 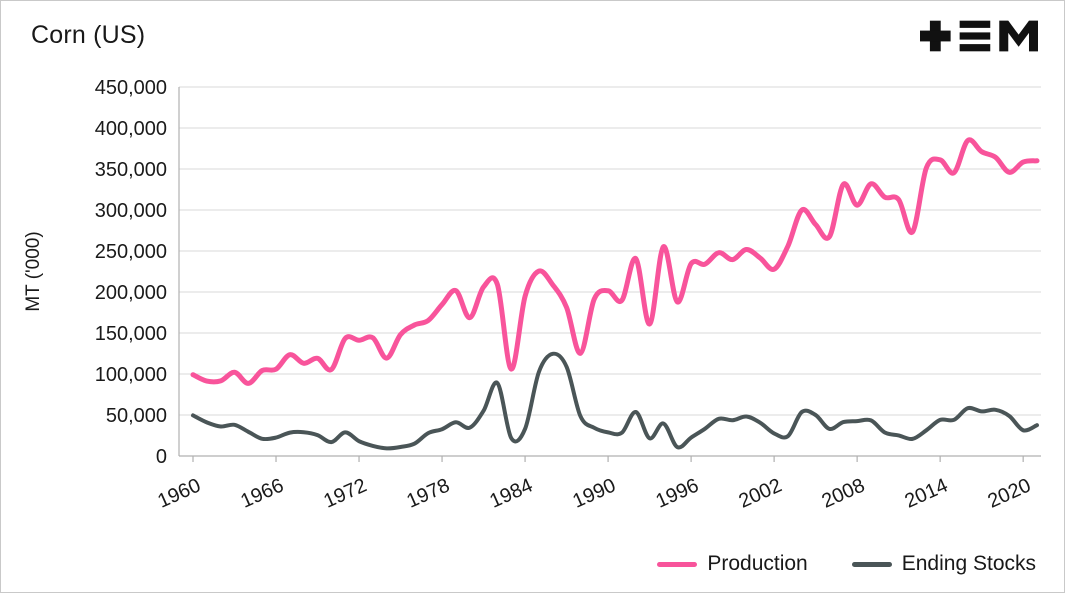 I want to click on svg-text: 350,000, so click(x=131, y=170).